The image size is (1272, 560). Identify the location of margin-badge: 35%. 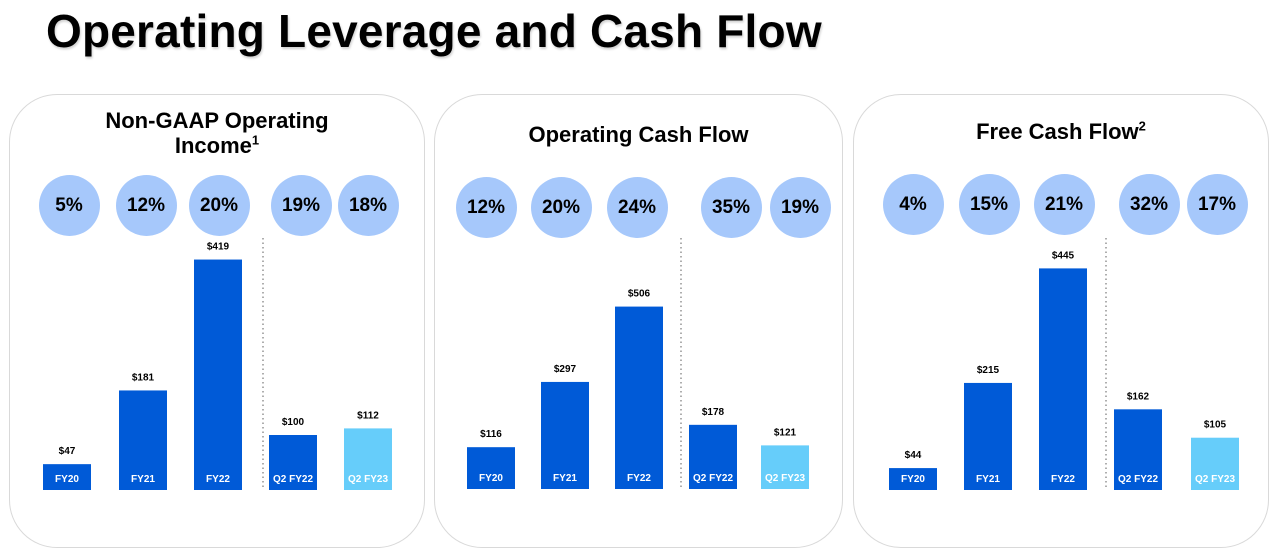
(731, 207).